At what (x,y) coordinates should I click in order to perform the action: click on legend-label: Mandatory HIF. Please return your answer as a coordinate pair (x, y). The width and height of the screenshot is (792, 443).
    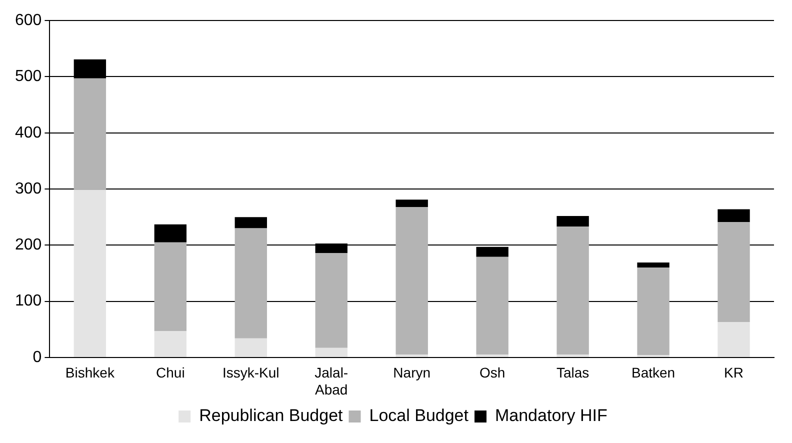
    Looking at the image, I should click on (551, 416).